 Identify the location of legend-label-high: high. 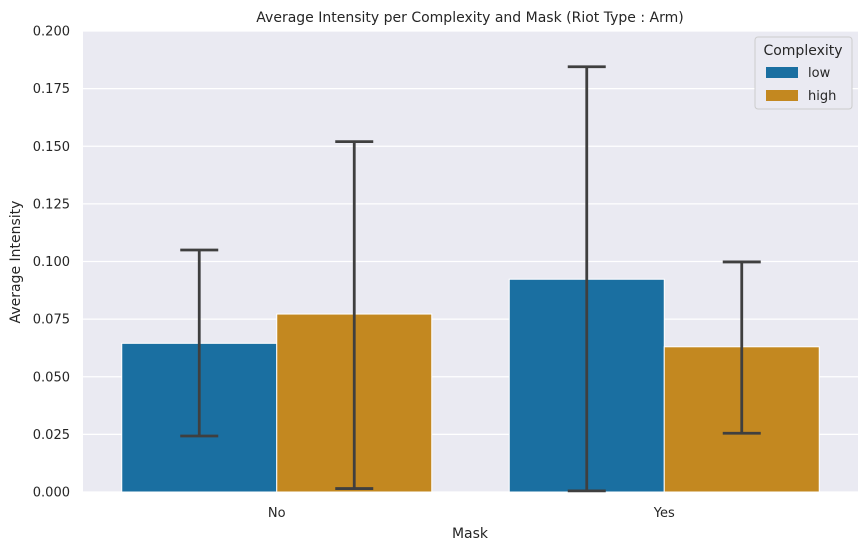
(822, 96).